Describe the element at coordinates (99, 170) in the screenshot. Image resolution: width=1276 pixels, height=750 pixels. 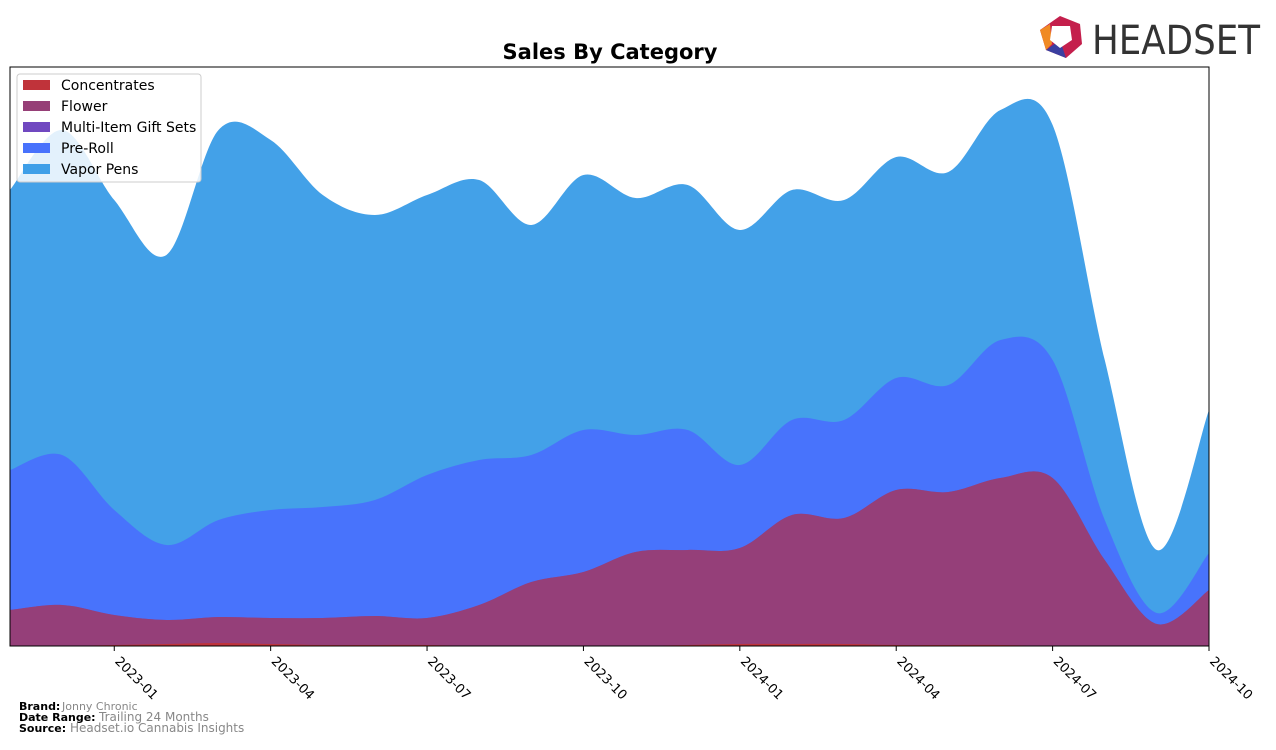
I see `legend-label: Vapor Pens` at that location.